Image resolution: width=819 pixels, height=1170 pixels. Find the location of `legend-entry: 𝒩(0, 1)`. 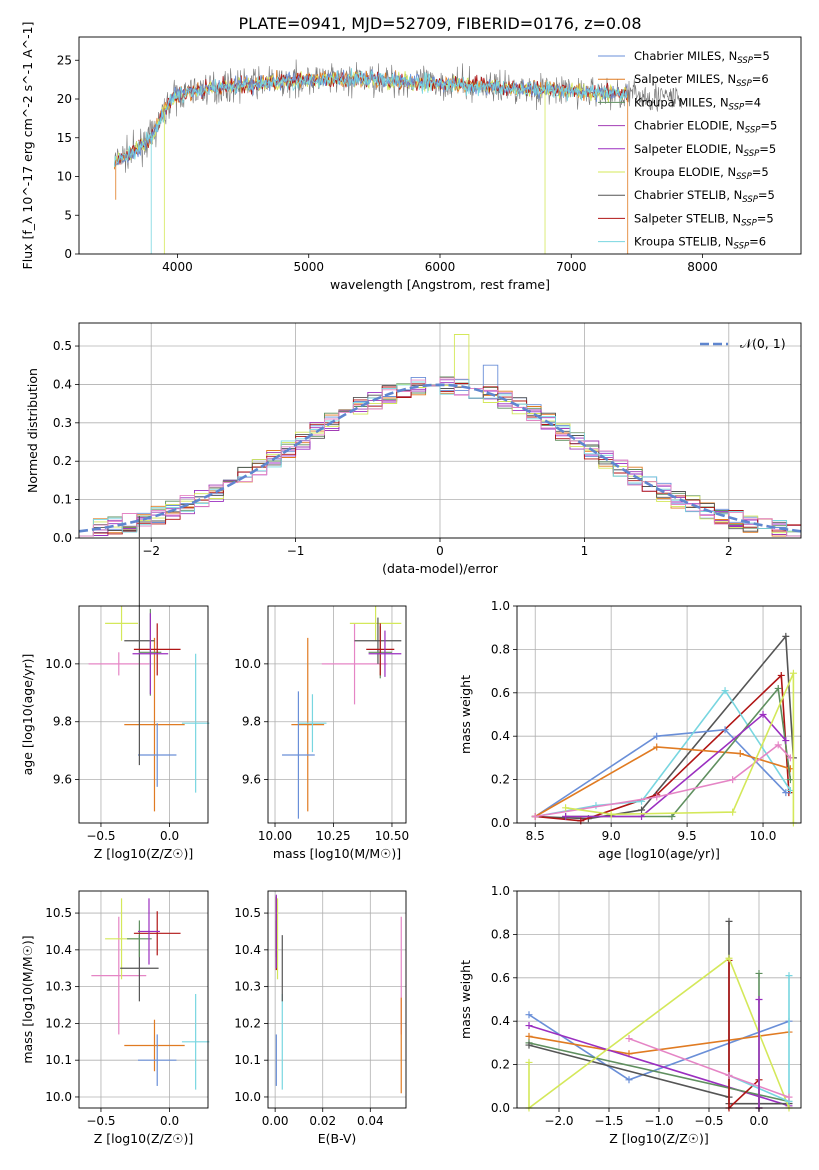

legend-entry: 𝒩(0, 1) is located at coordinates (763, 343).